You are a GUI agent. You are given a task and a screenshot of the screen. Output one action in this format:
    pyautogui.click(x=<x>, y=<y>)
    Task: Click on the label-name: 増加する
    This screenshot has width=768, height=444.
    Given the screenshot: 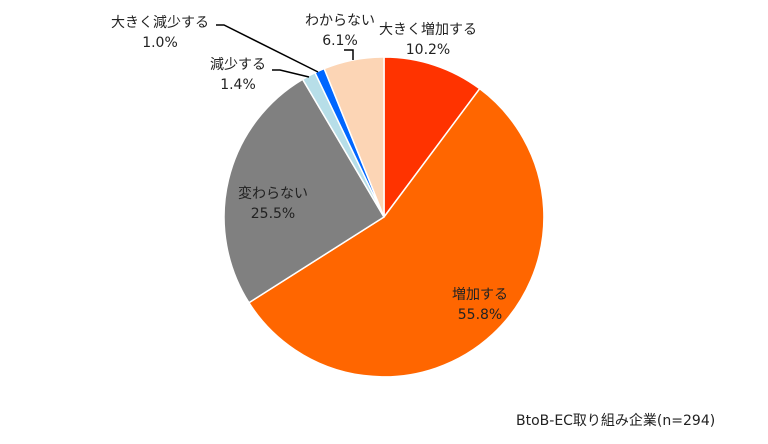 What is the action you would take?
    pyautogui.click(x=480, y=295)
    